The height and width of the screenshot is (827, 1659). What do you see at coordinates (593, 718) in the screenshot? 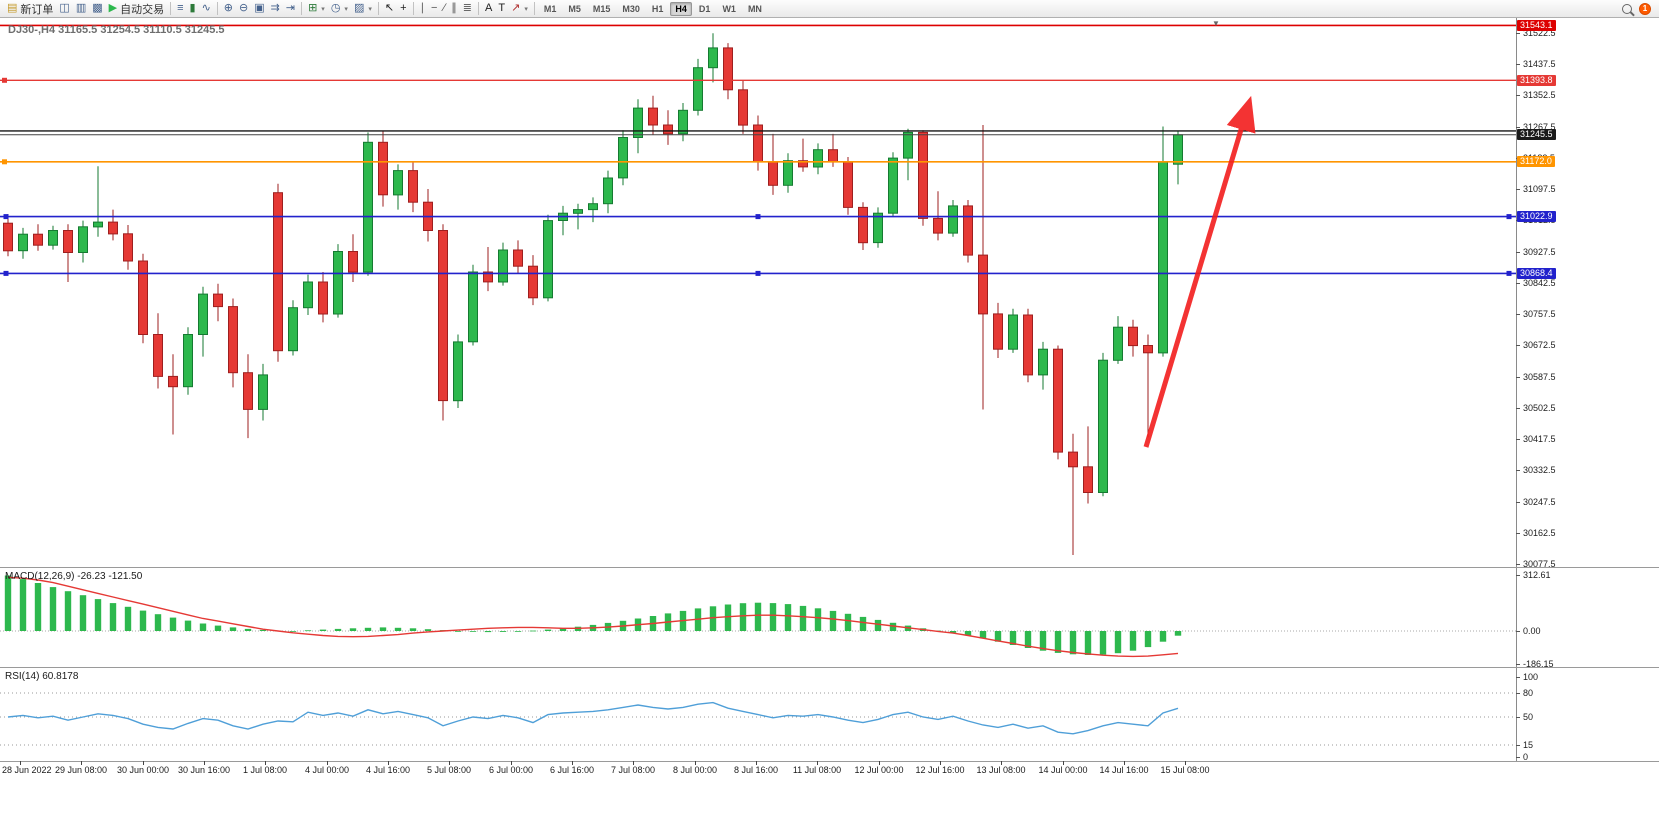
I see `rsi-line` at bounding box center [593, 718].